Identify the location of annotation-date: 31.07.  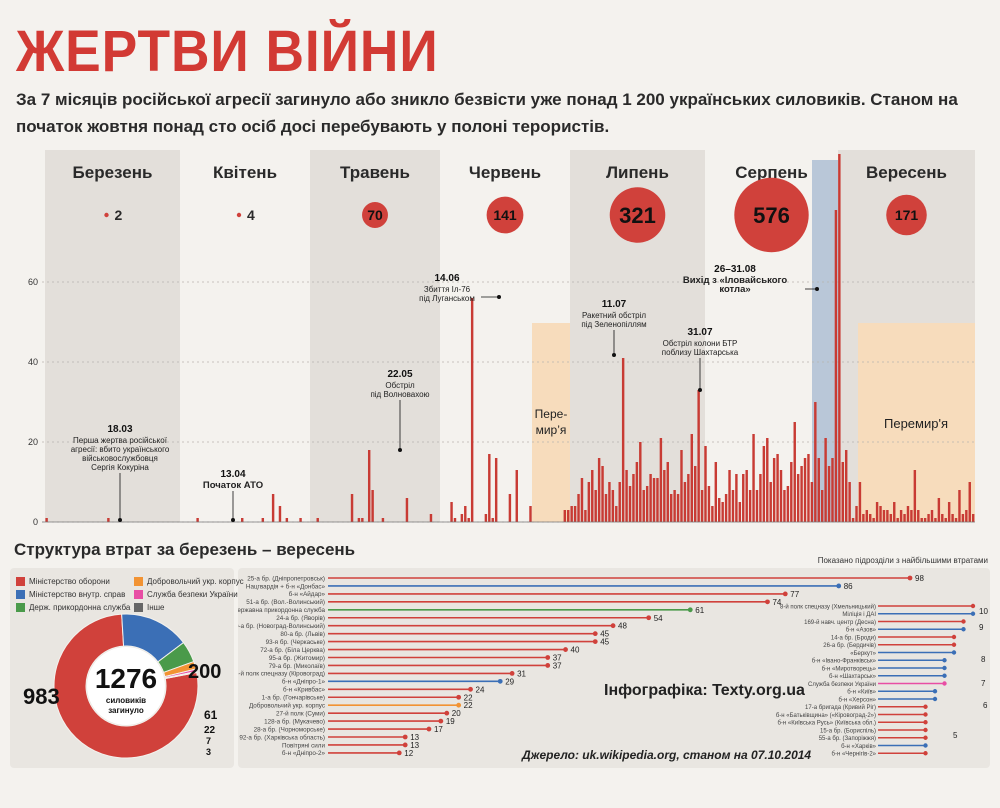
(699, 332).